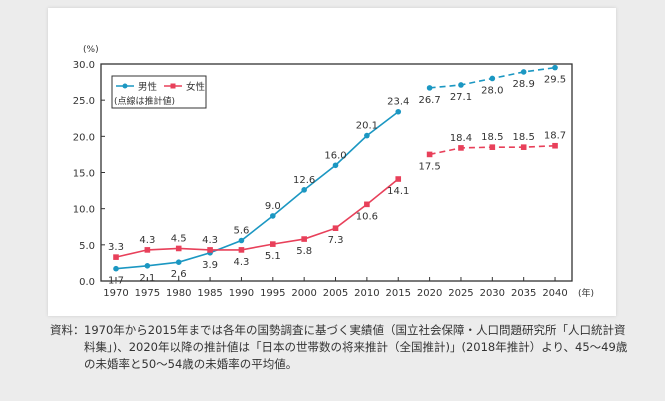 The height and width of the screenshot is (401, 665). I want to click on data-label: 18.7, so click(555, 136).